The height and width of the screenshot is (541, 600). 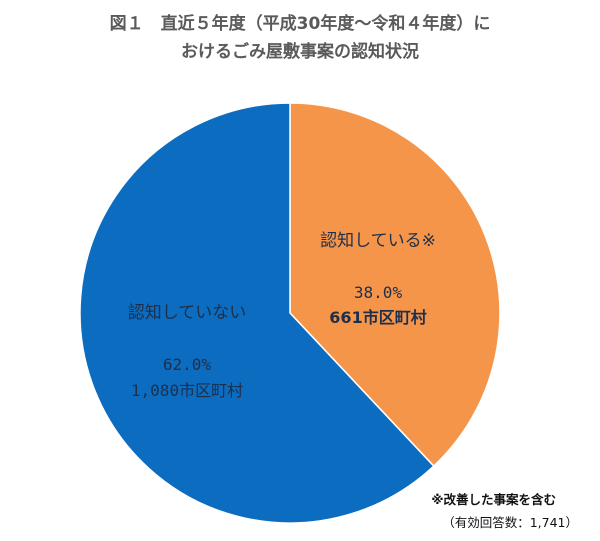 I want to click on chart-title: 図１ 直近５年度（平成30年度〜令和４年度）に おけるごみ屋敷事案の認知状況, so click(x=300, y=38).